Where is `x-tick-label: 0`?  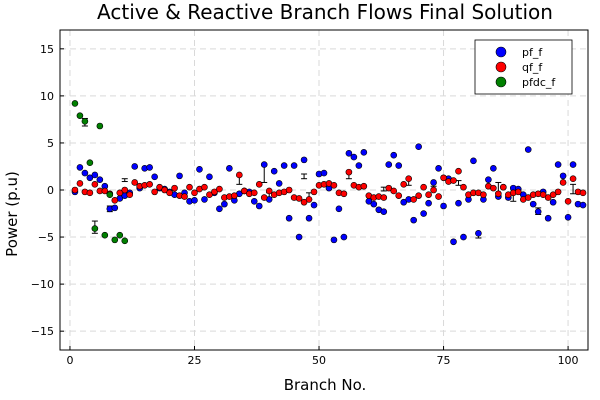
x-tick-label: 0 is located at coordinates (69, 360).